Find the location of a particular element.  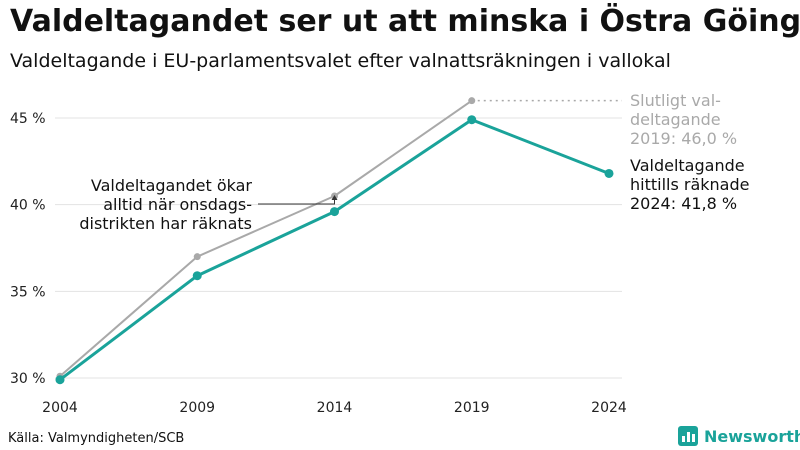

brand-name: Newsworthy is located at coordinates (752, 436).